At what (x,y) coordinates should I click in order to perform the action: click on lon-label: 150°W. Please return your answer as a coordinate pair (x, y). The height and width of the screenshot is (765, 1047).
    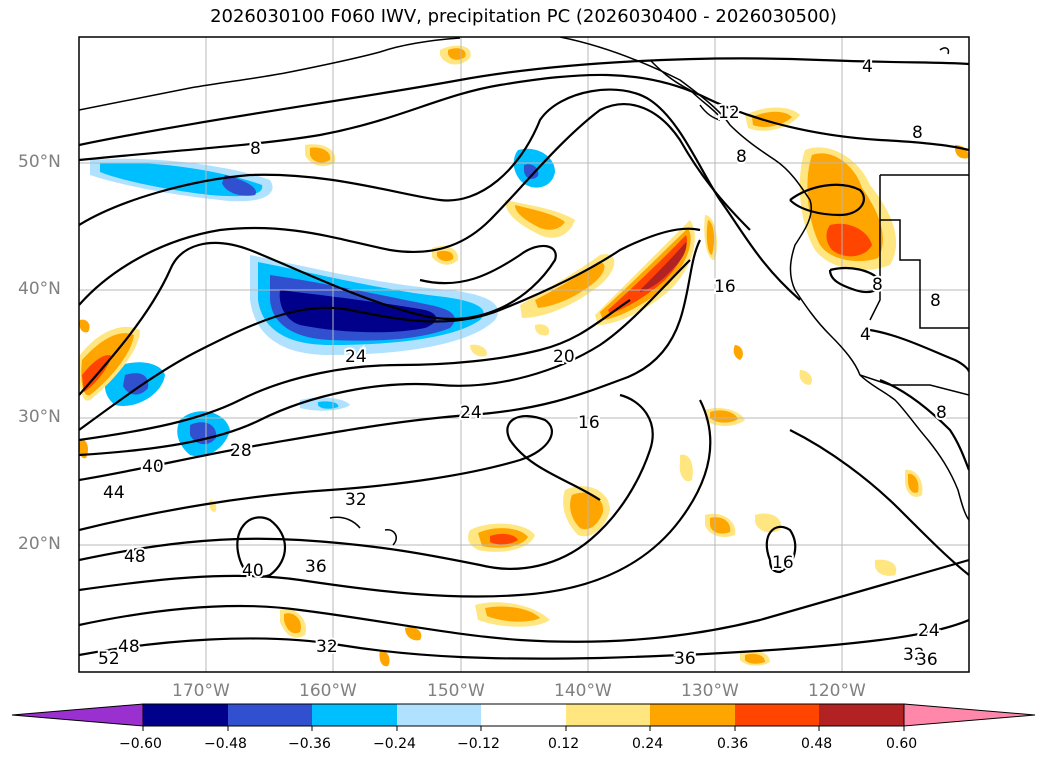
    Looking at the image, I should click on (456, 691).